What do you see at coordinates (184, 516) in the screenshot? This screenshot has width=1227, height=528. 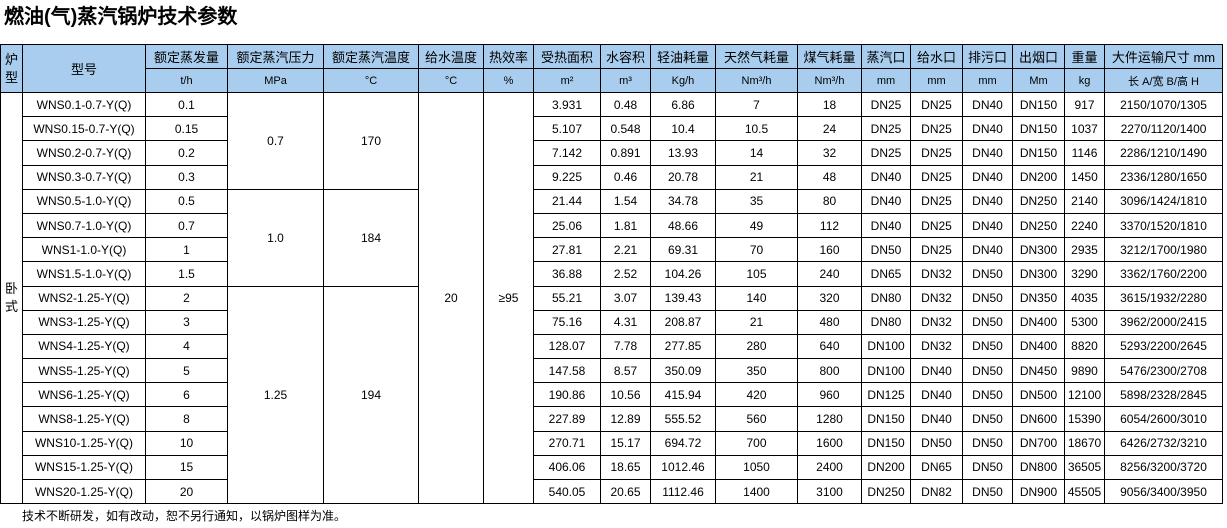 I see `footer-note: 技术不断研发，如有改动，恕不另行通知，以锅炉图样为准。` at bounding box center [184, 516].